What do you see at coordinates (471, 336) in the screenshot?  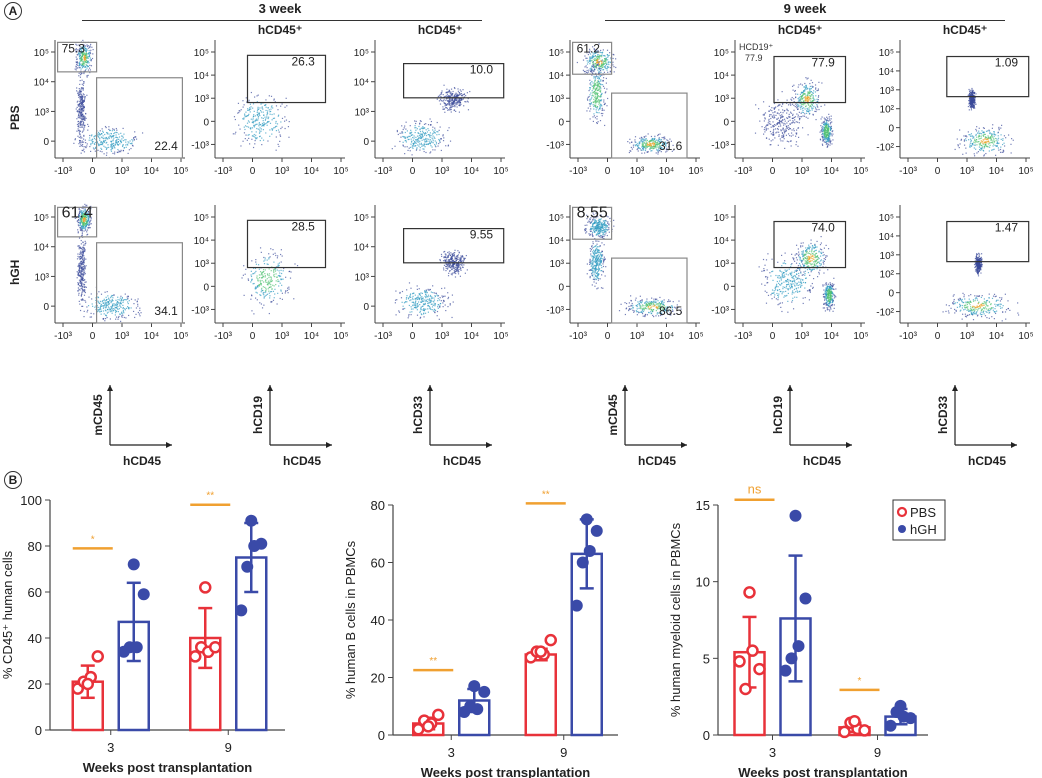 I see `x-tick-label: 10⁴` at bounding box center [471, 336].